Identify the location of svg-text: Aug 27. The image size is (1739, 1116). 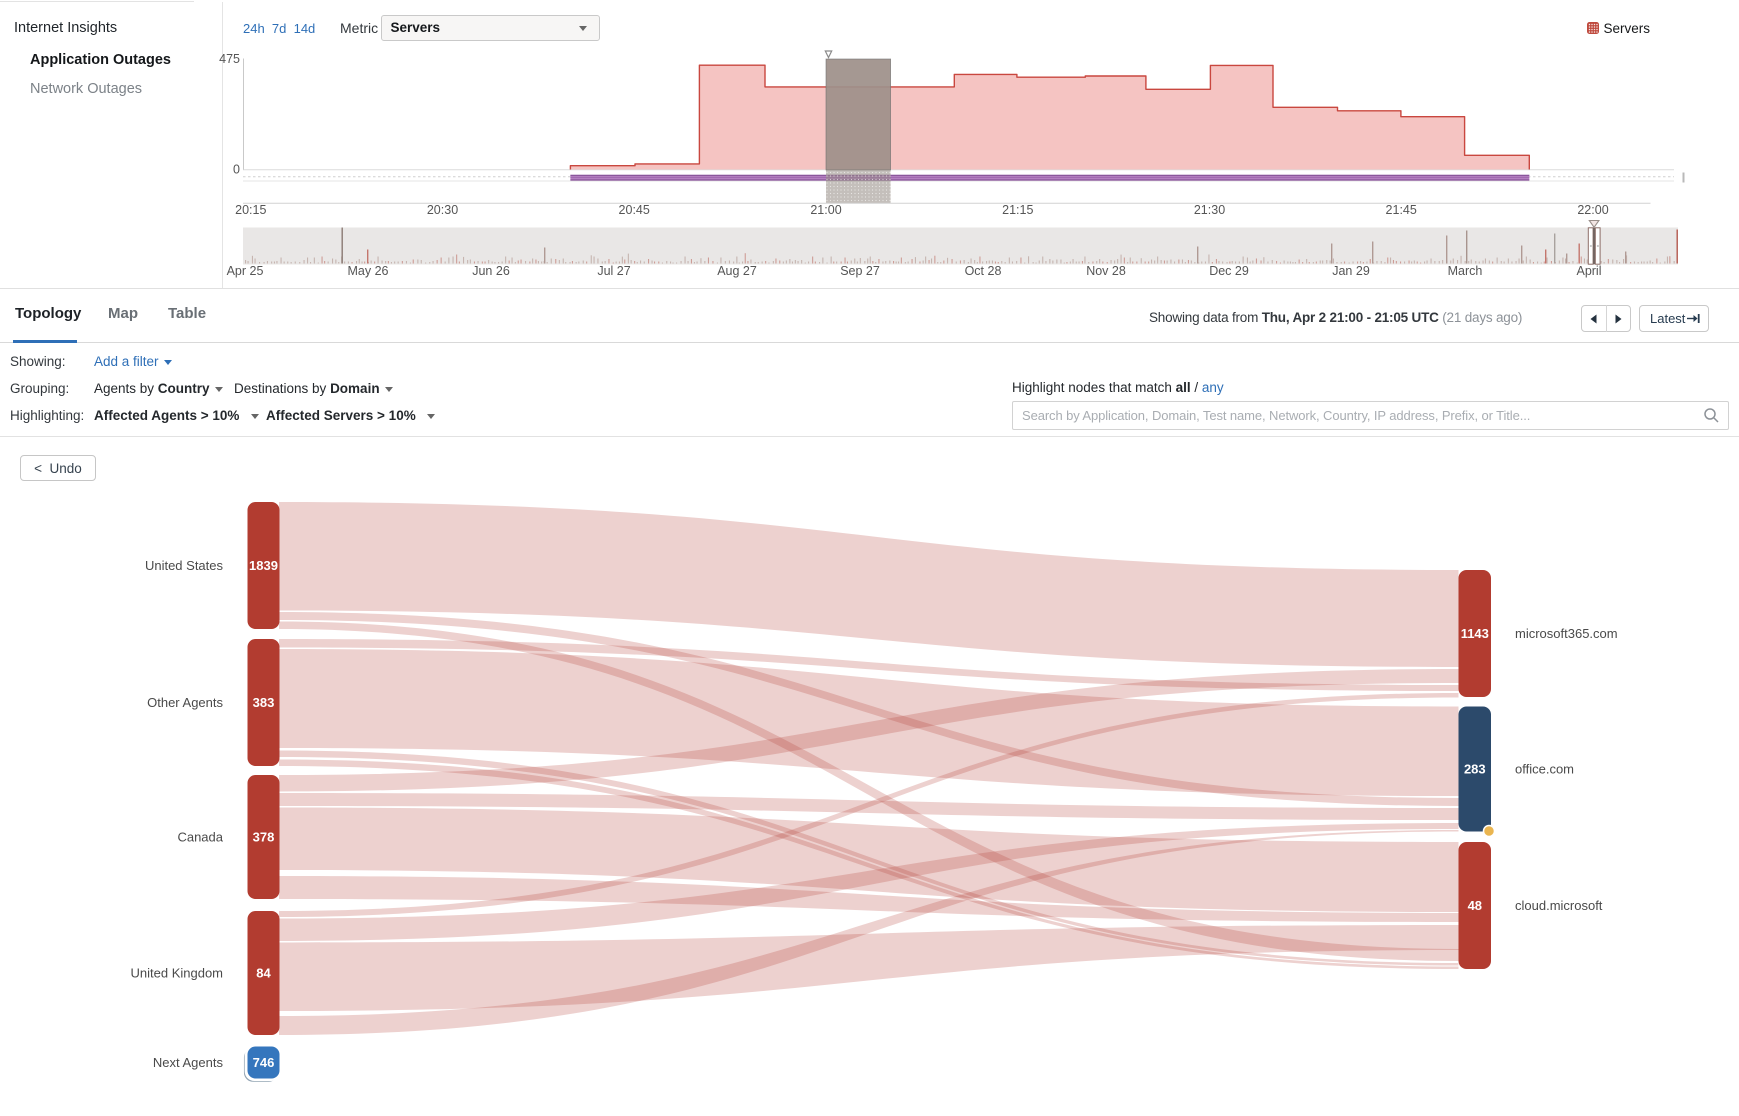
(737, 271).